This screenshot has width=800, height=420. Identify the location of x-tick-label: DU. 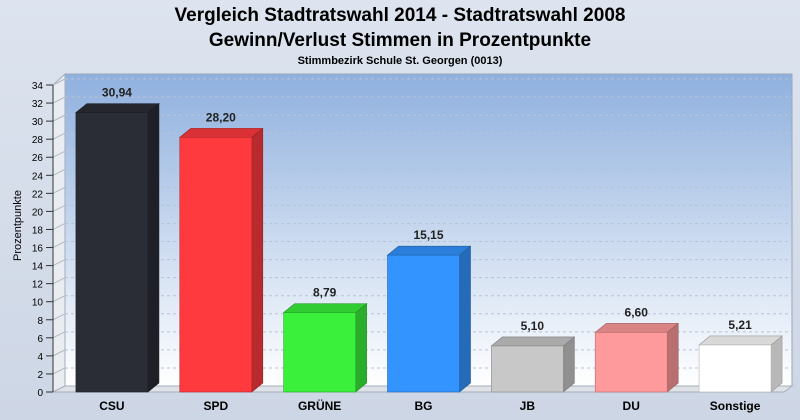
(631, 406).